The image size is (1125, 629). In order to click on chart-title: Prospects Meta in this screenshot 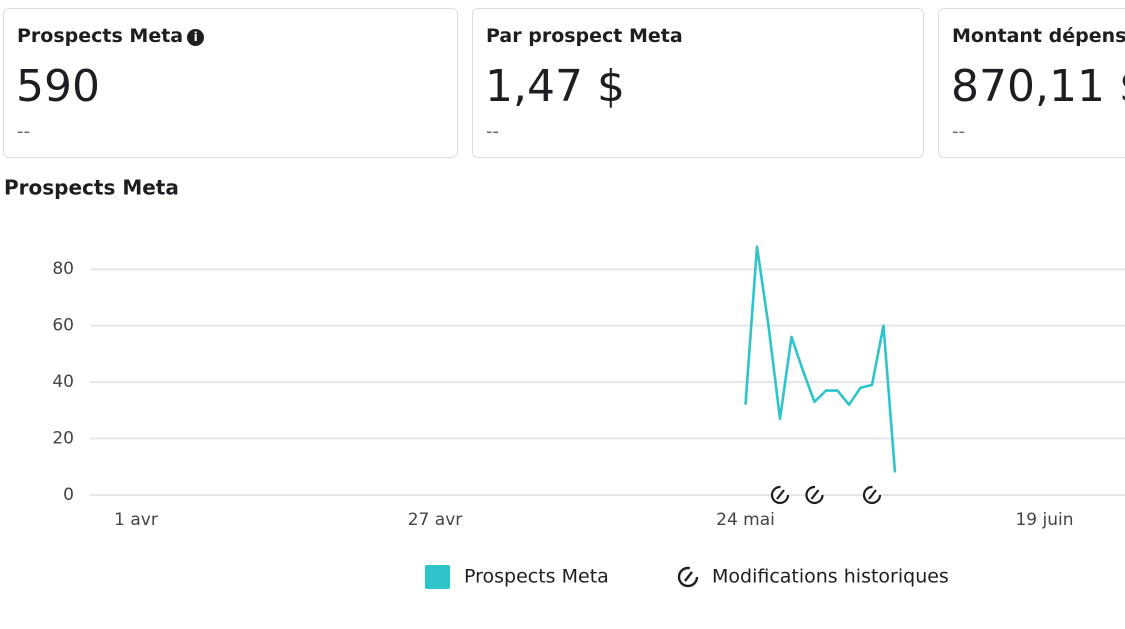, I will do `click(91, 188)`.